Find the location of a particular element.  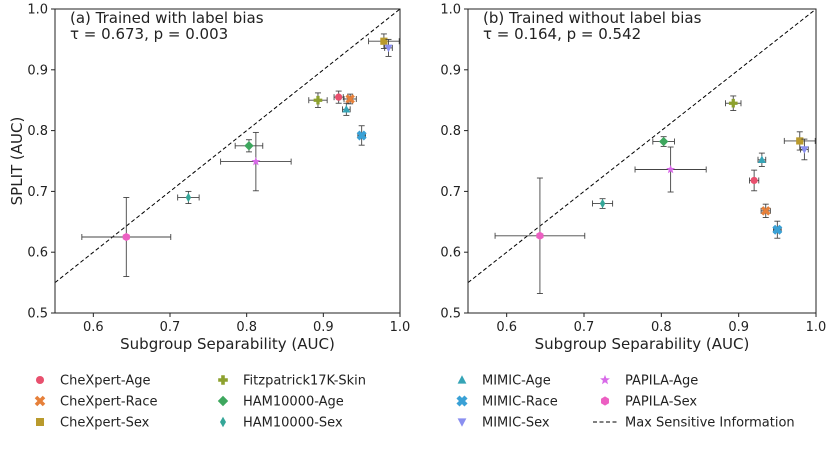

panel-2-papila-age-point is located at coordinates (671, 169).